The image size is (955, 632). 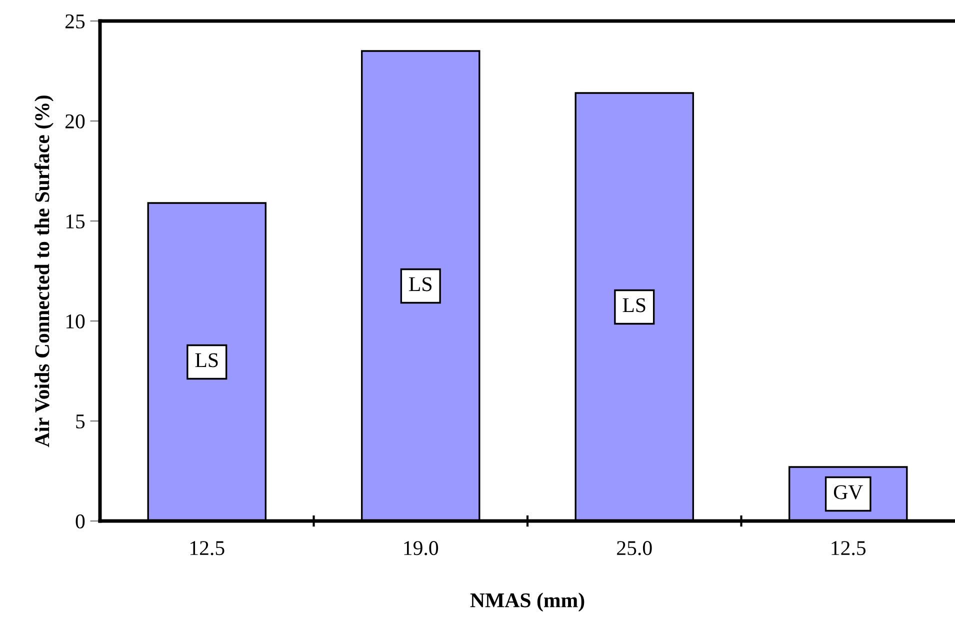 What do you see at coordinates (527, 602) in the screenshot?
I see `x-axis-title: NMAS (mm)` at bounding box center [527, 602].